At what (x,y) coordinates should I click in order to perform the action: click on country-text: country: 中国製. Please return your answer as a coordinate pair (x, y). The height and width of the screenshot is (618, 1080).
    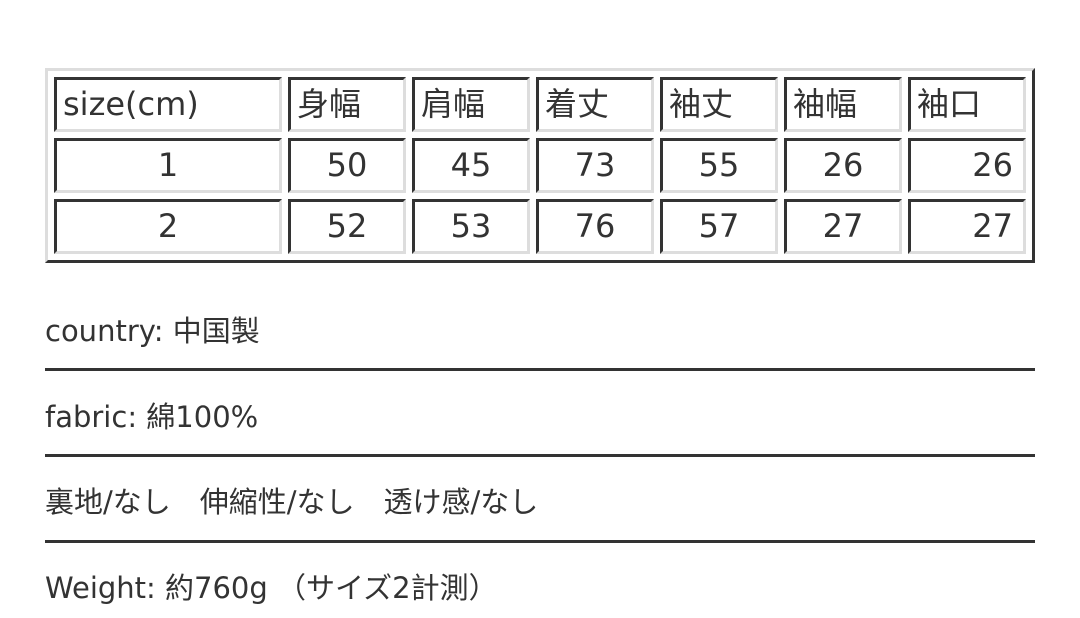
    Looking at the image, I should click on (152, 331).